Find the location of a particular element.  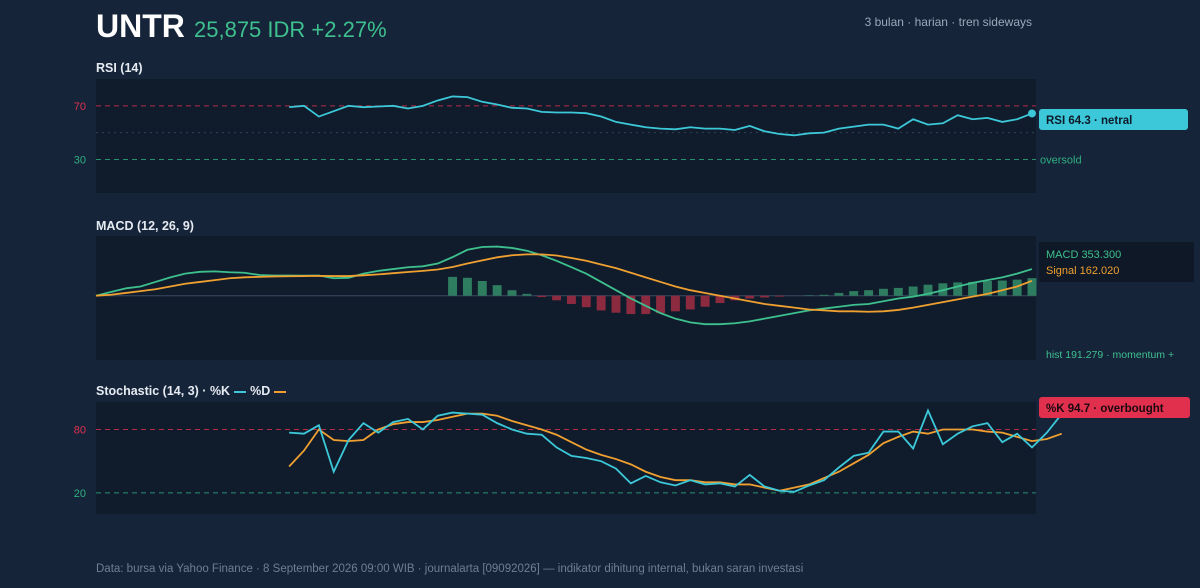

stoch-k-line is located at coordinates (676, 450).